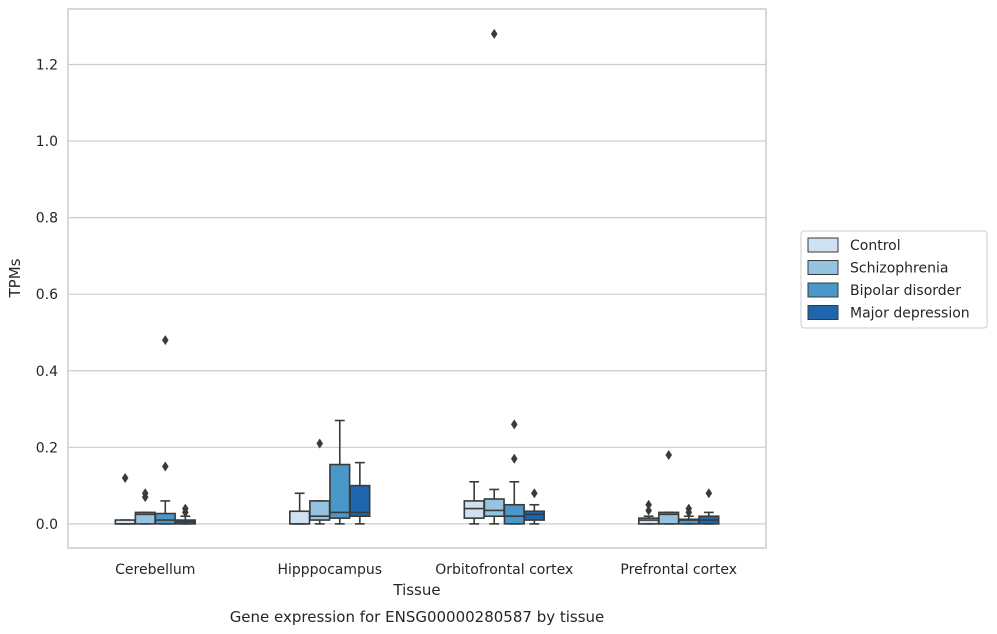 This screenshot has height=634, width=997. What do you see at coordinates (669, 487) in the screenshot?
I see `box-schizophrenia` at bounding box center [669, 487].